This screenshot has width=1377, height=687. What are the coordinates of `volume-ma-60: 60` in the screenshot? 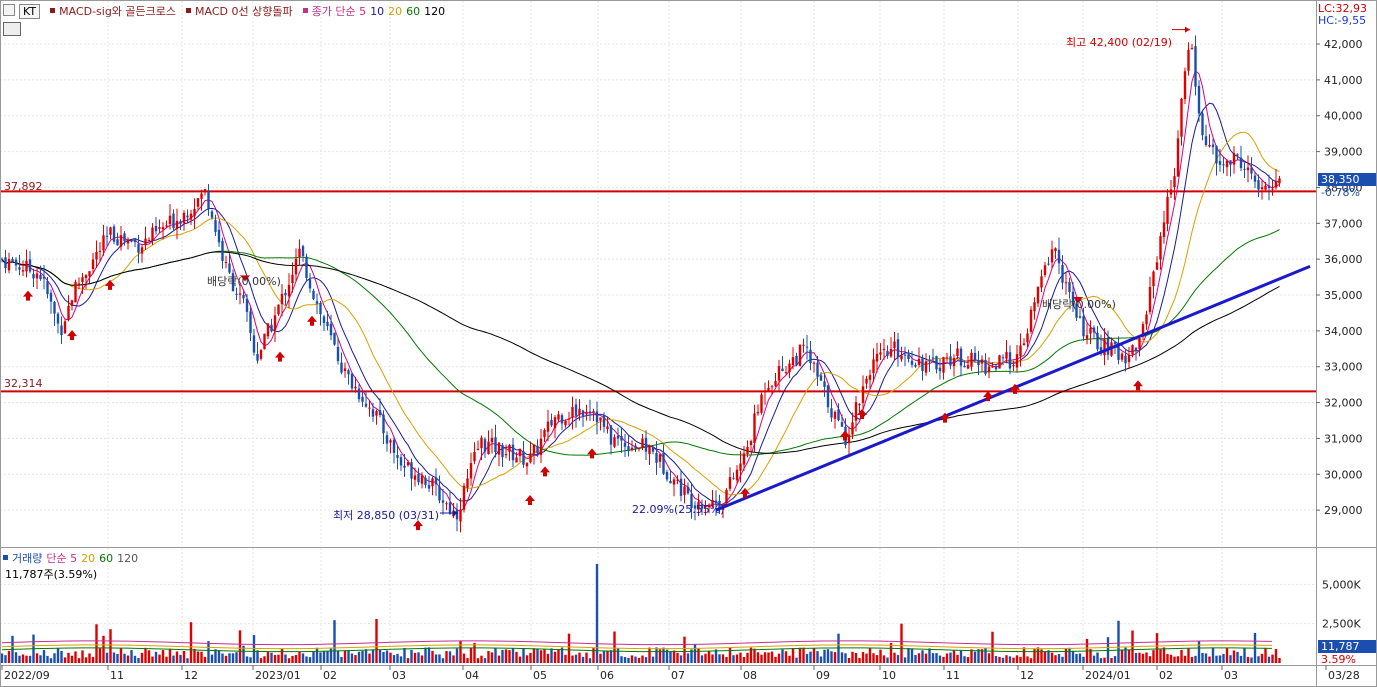 It's located at (106, 558).